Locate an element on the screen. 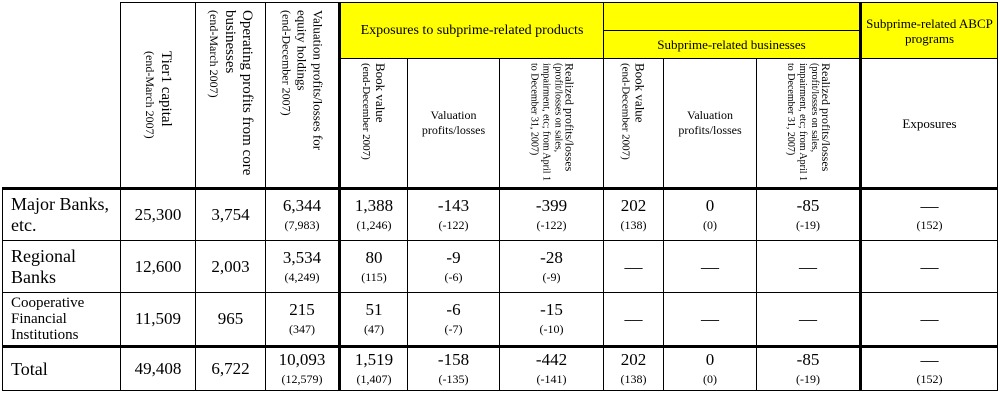 The image size is (1000, 410). cell-tier1: 49,408 is located at coordinates (158, 368).